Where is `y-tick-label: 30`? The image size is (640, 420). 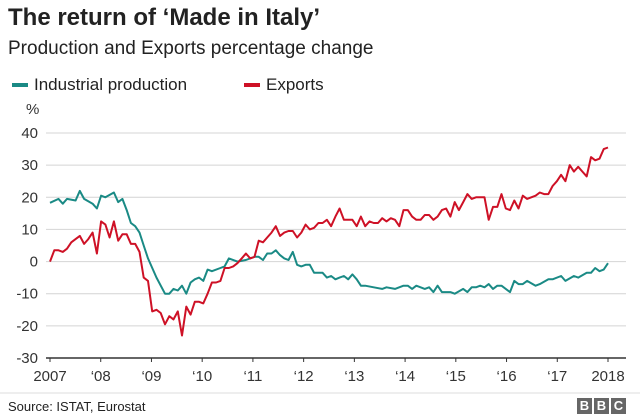 y-tick-label: 30 is located at coordinates (29, 165).